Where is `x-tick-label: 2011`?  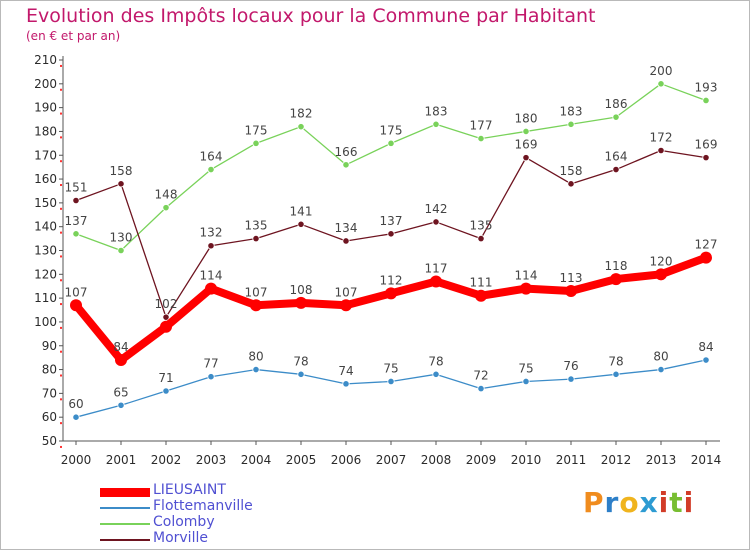
x-tick-label: 2011 is located at coordinates (571, 460).